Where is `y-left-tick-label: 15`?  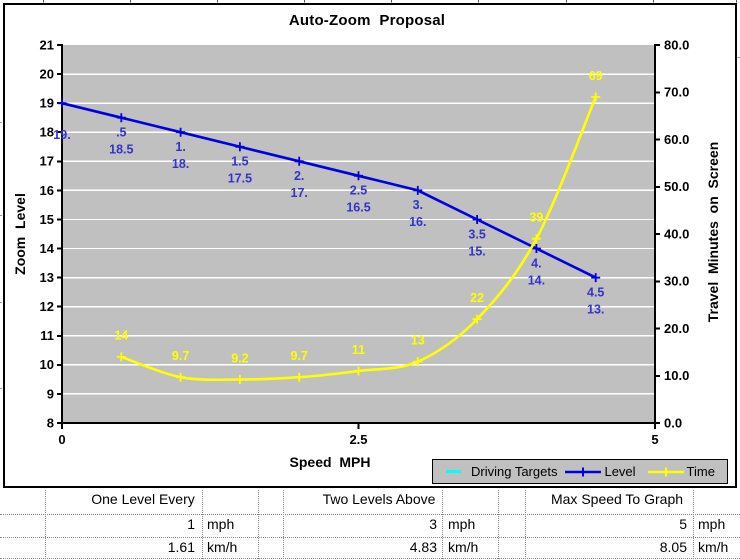 y-left-tick-label: 15 is located at coordinates (47, 219).